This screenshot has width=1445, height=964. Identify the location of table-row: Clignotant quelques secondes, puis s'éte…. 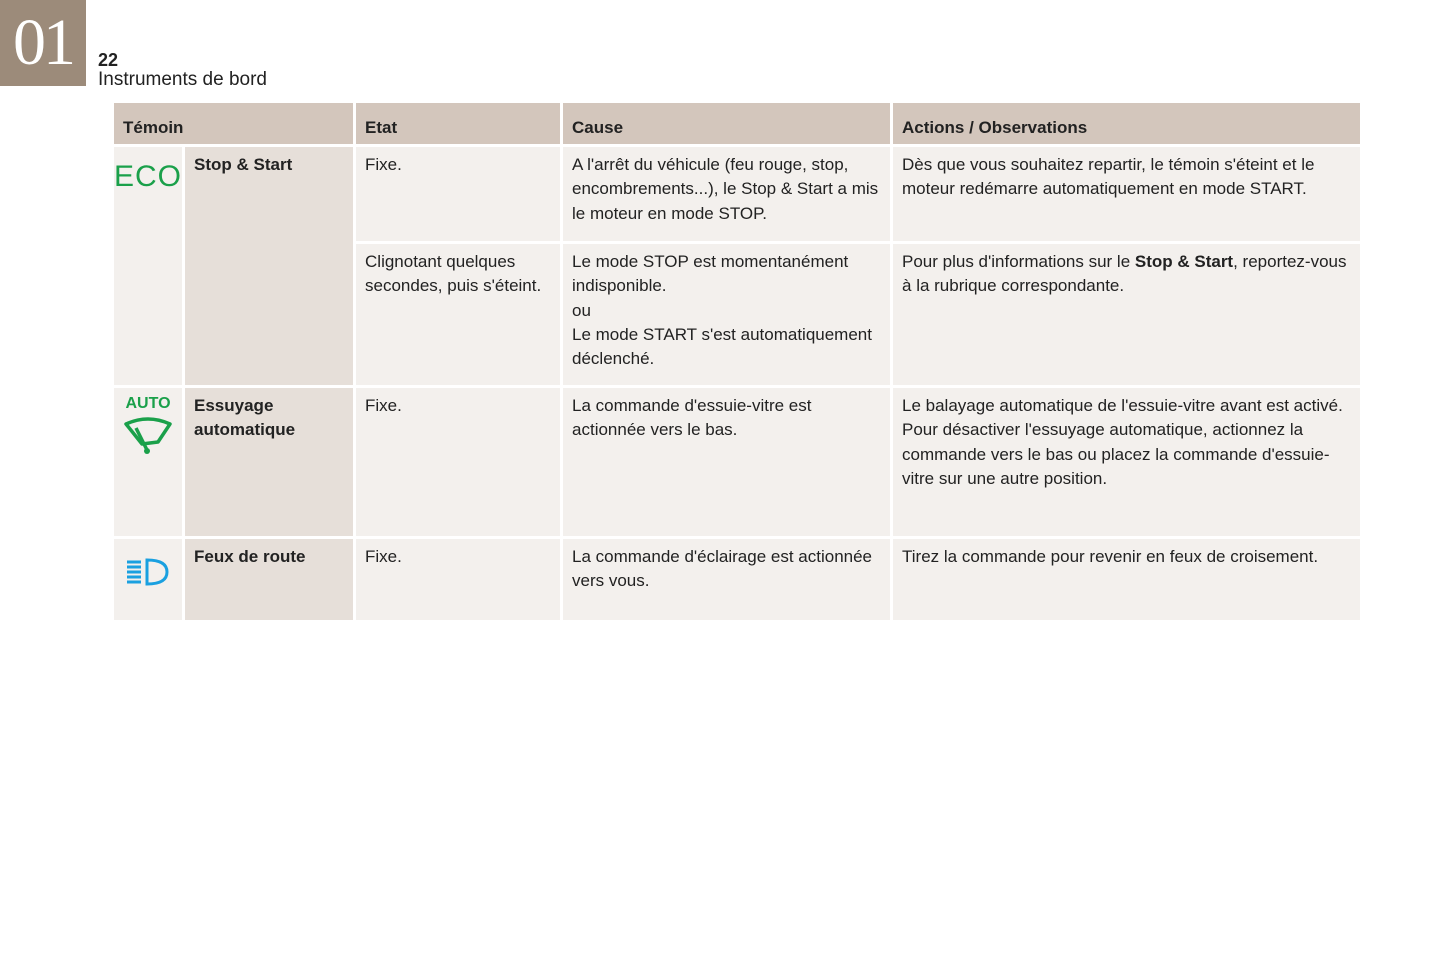
(737, 314).